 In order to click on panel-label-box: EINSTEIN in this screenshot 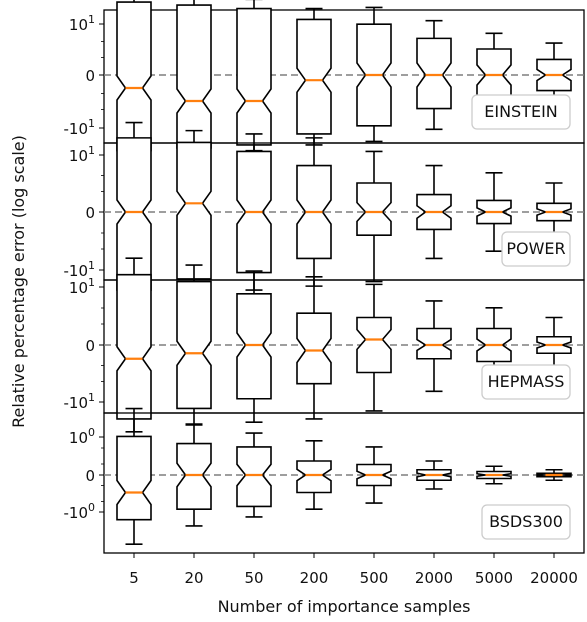, I will do `click(521, 112)`.